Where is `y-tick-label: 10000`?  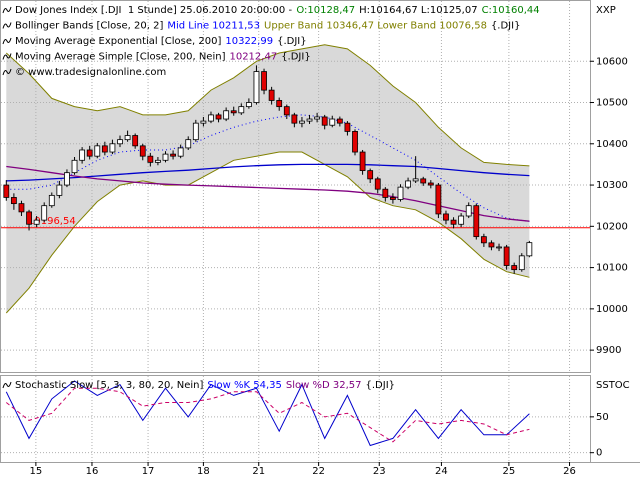
y-tick-label: 10000 is located at coordinates (612, 309).